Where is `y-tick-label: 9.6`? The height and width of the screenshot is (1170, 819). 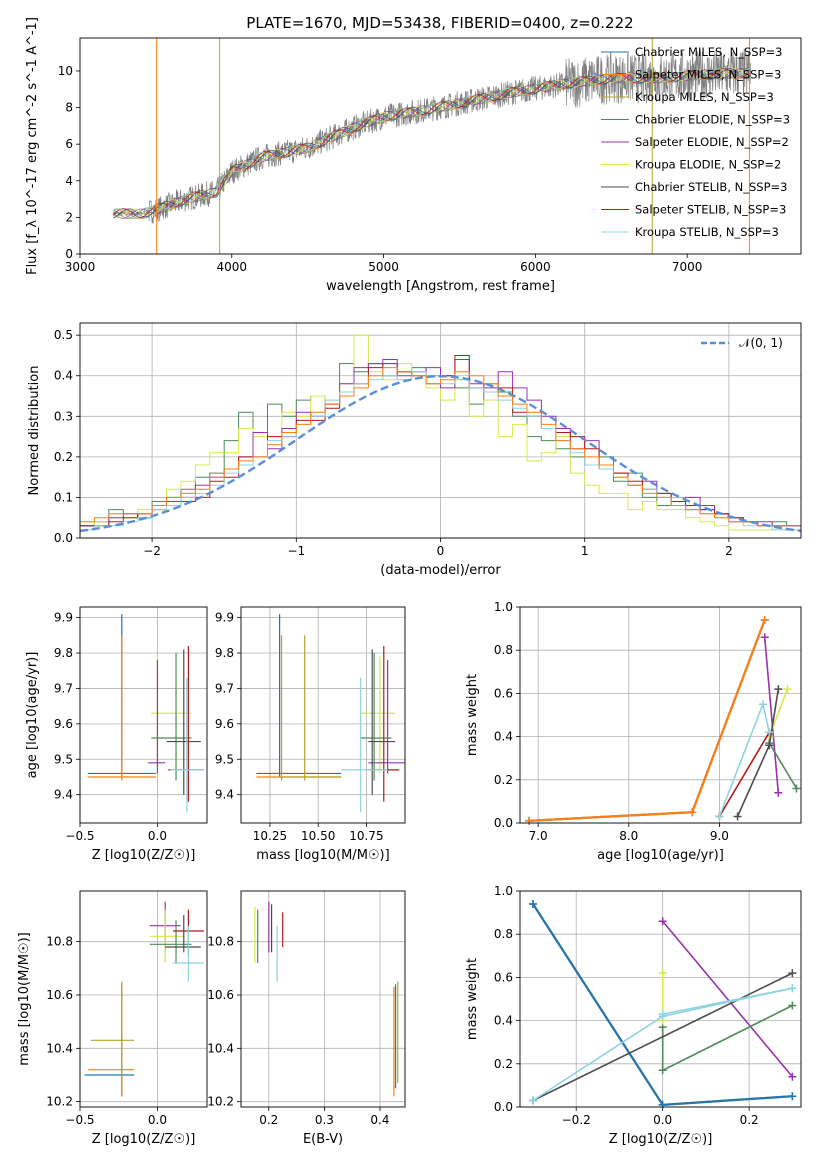
y-tick-label: 9.6 is located at coordinates (224, 724).